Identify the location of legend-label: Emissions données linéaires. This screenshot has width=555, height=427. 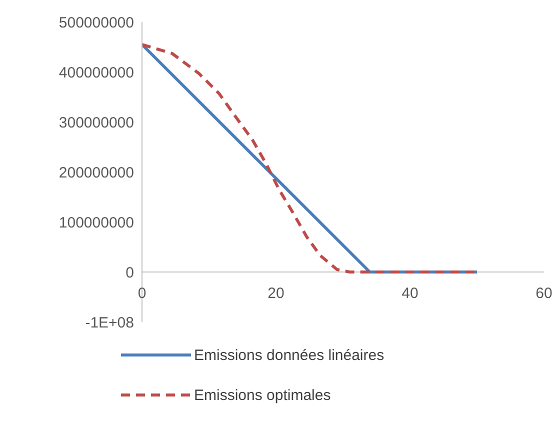
(289, 355).